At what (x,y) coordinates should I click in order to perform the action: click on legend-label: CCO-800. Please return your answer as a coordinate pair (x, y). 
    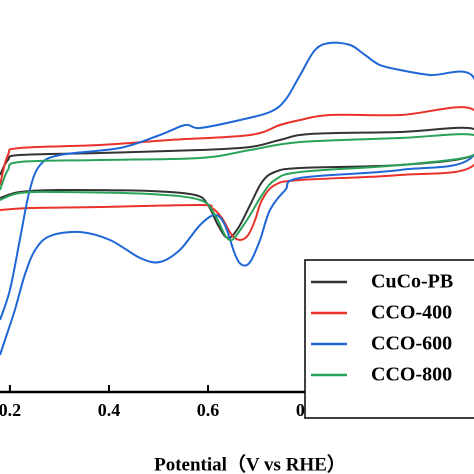
    Looking at the image, I should click on (411, 375).